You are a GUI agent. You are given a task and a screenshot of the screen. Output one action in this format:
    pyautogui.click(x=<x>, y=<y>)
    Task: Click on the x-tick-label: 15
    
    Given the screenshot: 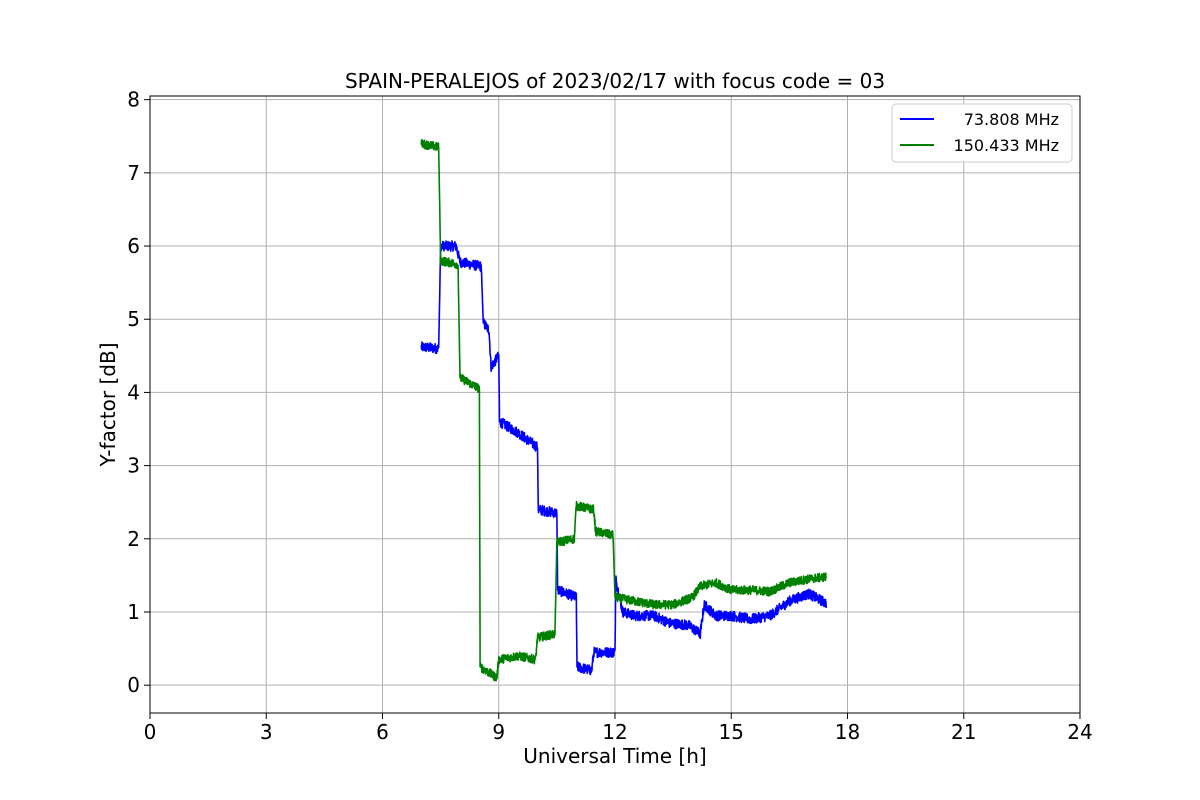 What is the action you would take?
    pyautogui.click(x=731, y=732)
    